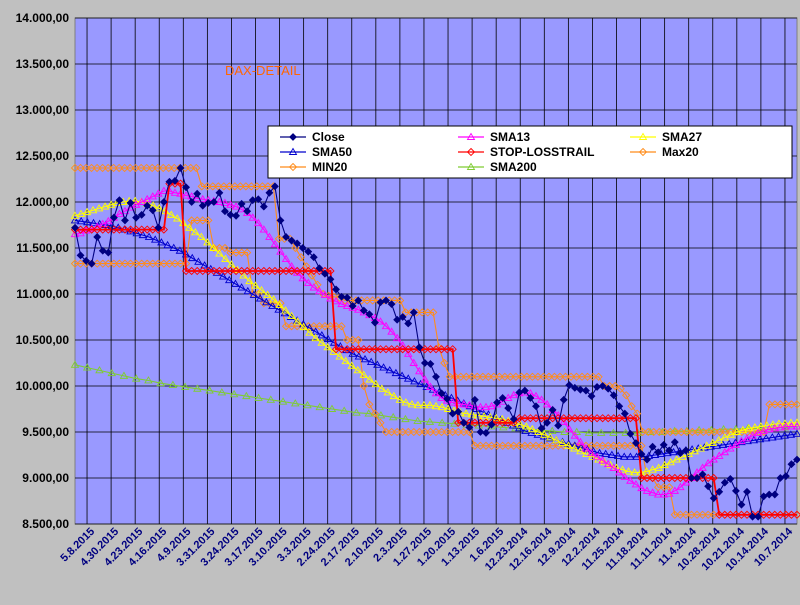  I want to click on legend-label: Close, so click(328, 137).